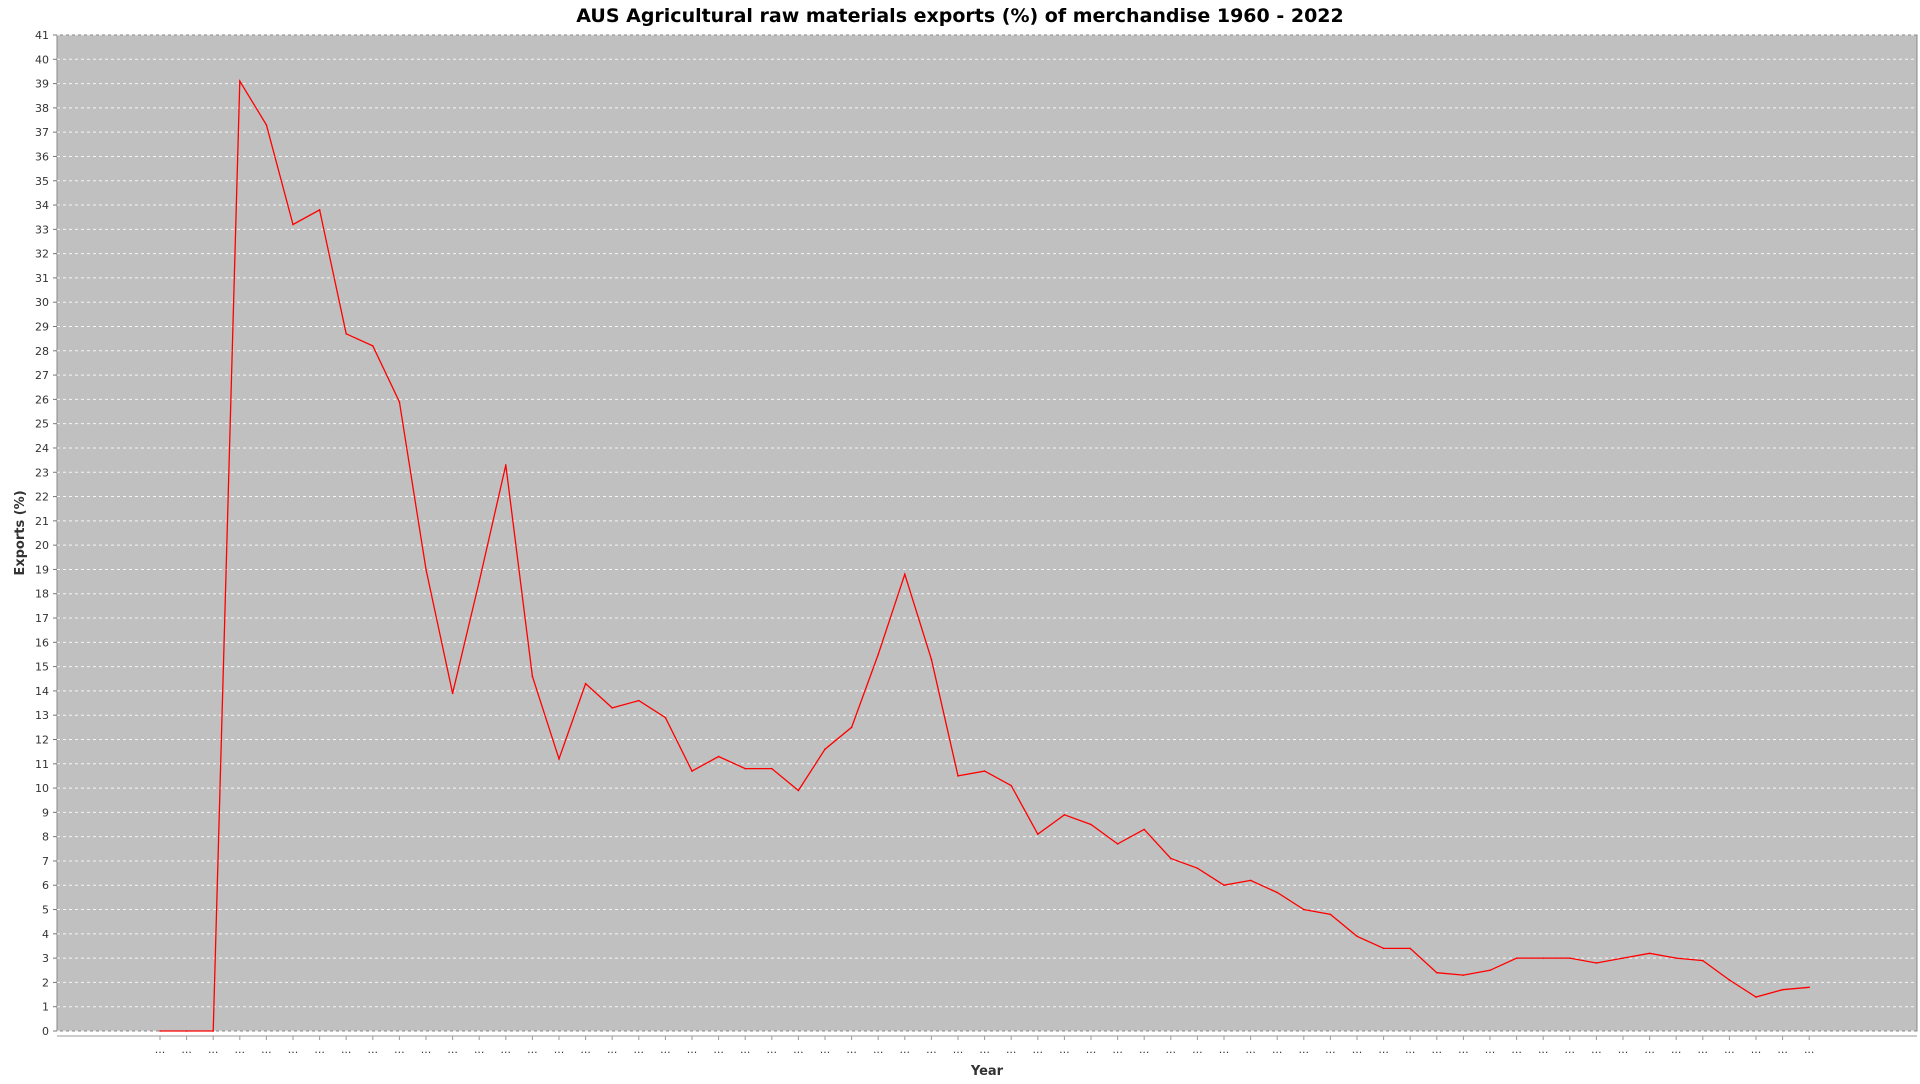 The height and width of the screenshot is (1084, 1920). What do you see at coordinates (42, 35) in the screenshot?
I see `y-tick-label: 41` at bounding box center [42, 35].